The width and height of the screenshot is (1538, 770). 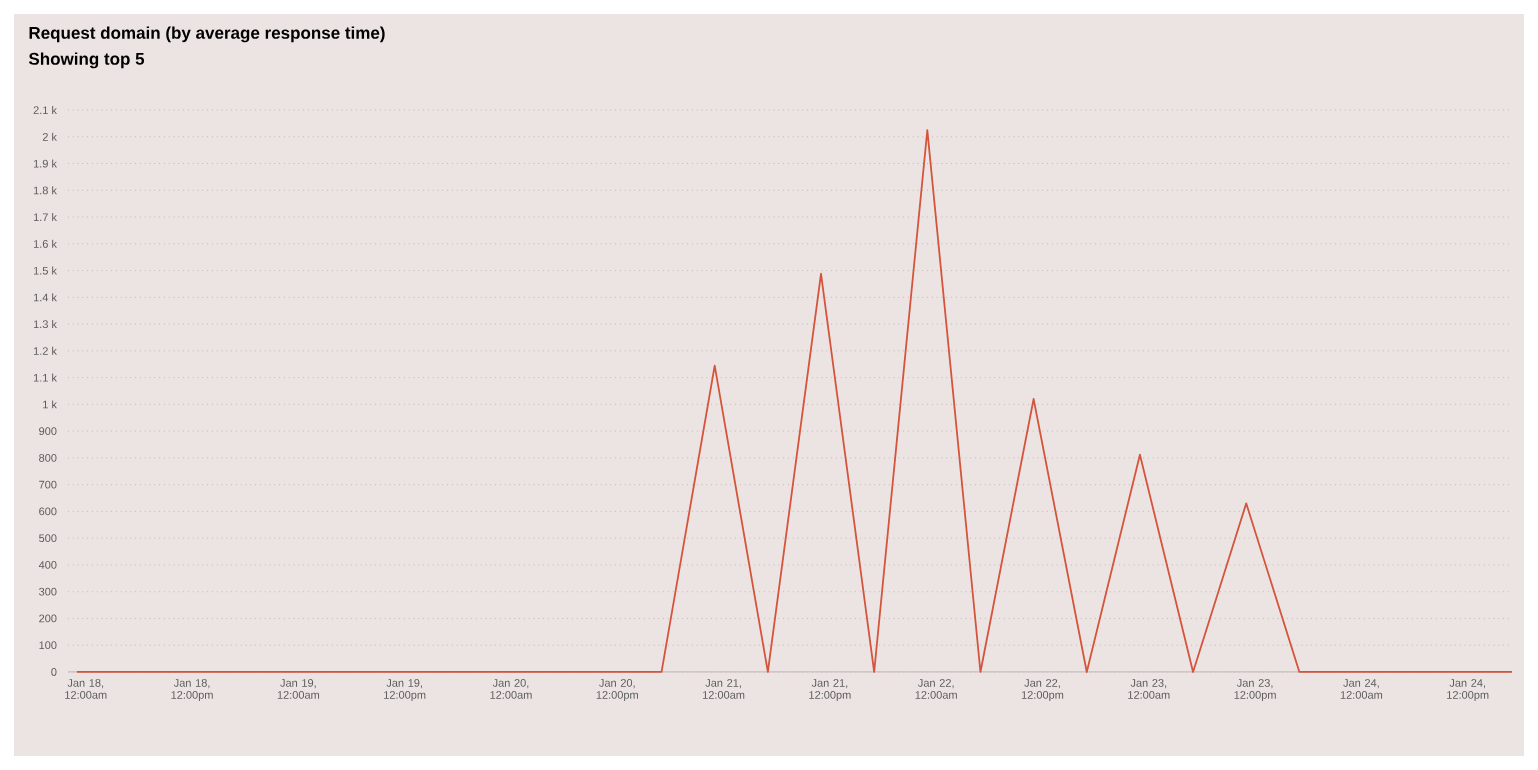 What do you see at coordinates (207, 34) in the screenshot?
I see `chart-title: Request domain (by average response time)` at bounding box center [207, 34].